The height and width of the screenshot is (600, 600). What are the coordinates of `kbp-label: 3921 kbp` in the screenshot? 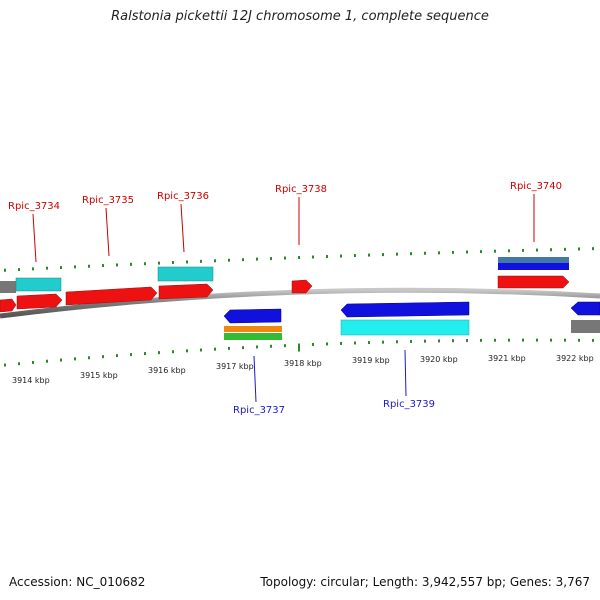 It's located at (507, 358).